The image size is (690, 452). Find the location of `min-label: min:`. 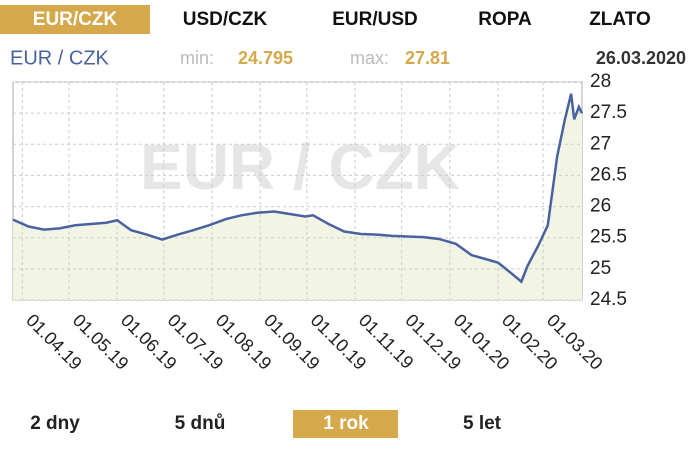

min-label: min: is located at coordinates (197, 58).